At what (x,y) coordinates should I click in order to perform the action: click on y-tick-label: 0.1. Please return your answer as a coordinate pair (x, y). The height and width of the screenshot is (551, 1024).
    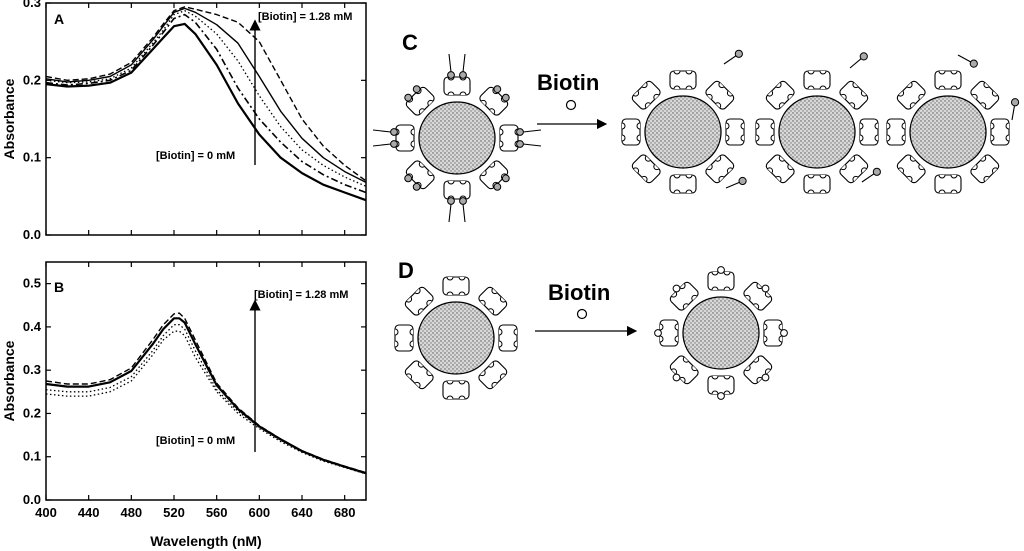
    Looking at the image, I should click on (32, 456).